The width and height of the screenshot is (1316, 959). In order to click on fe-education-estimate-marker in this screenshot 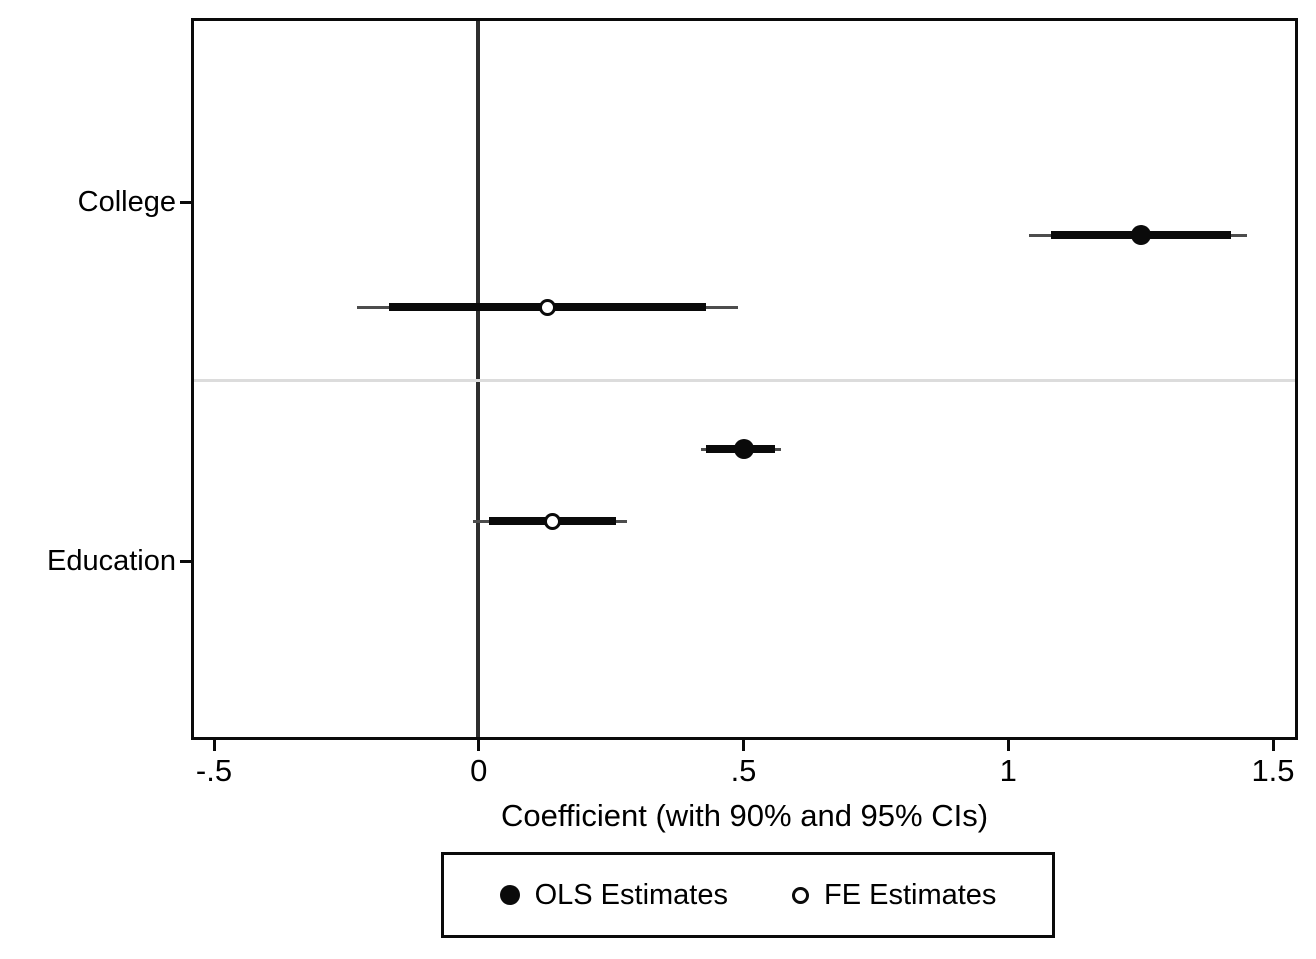, I will do `click(553, 521)`.